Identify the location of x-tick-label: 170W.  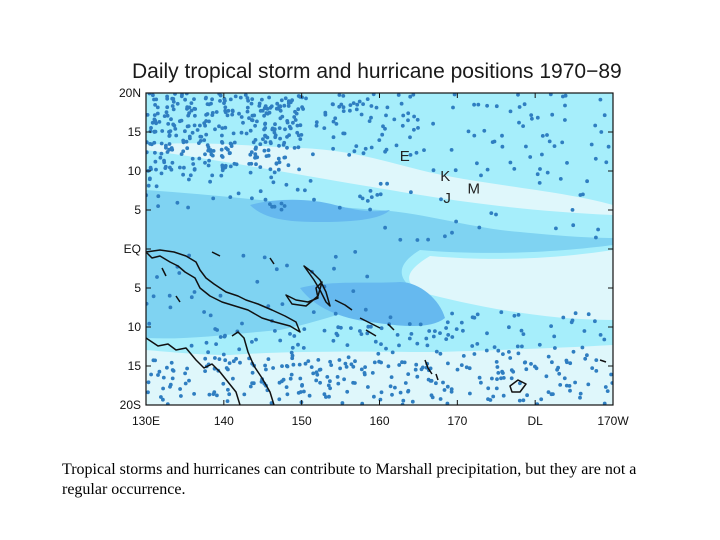
(613, 421).